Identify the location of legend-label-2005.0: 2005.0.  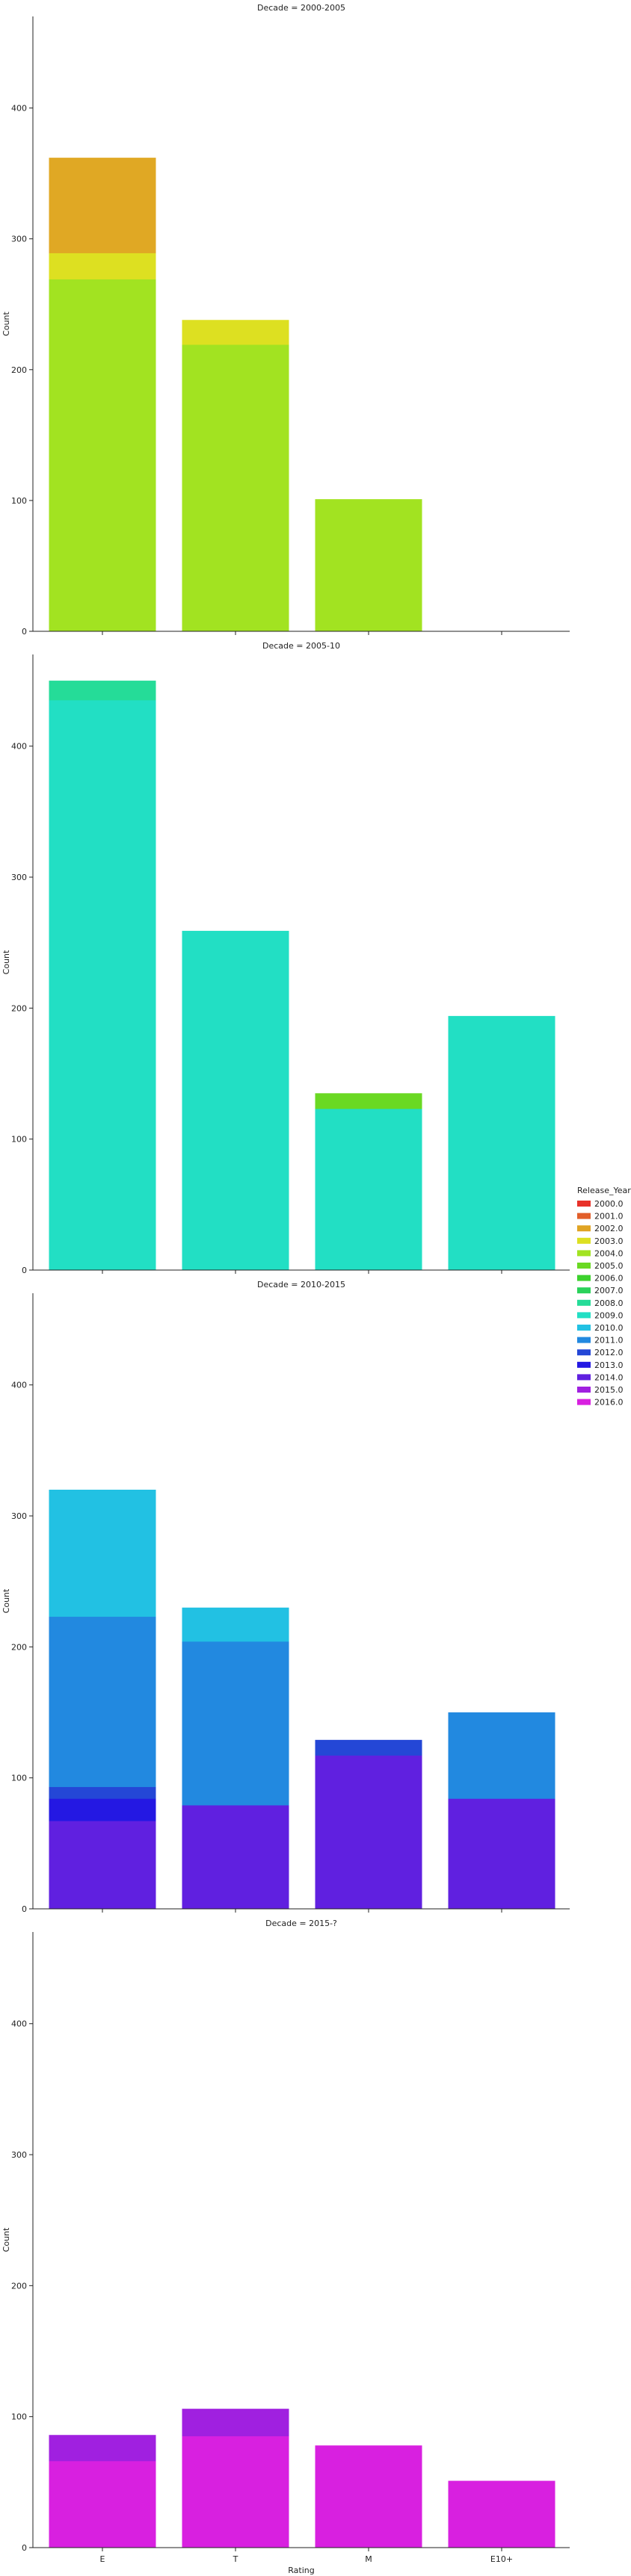
(609, 1266).